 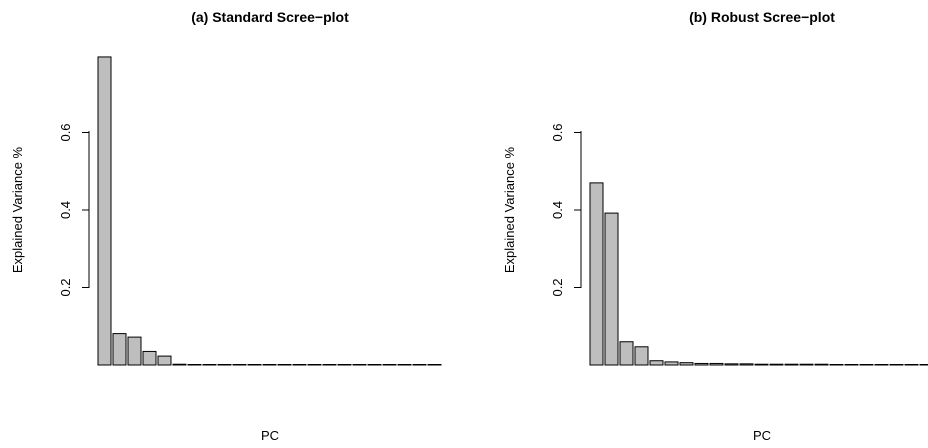 I want to click on panel-title: (a) Standard Scree−plot, so click(x=270, y=17).